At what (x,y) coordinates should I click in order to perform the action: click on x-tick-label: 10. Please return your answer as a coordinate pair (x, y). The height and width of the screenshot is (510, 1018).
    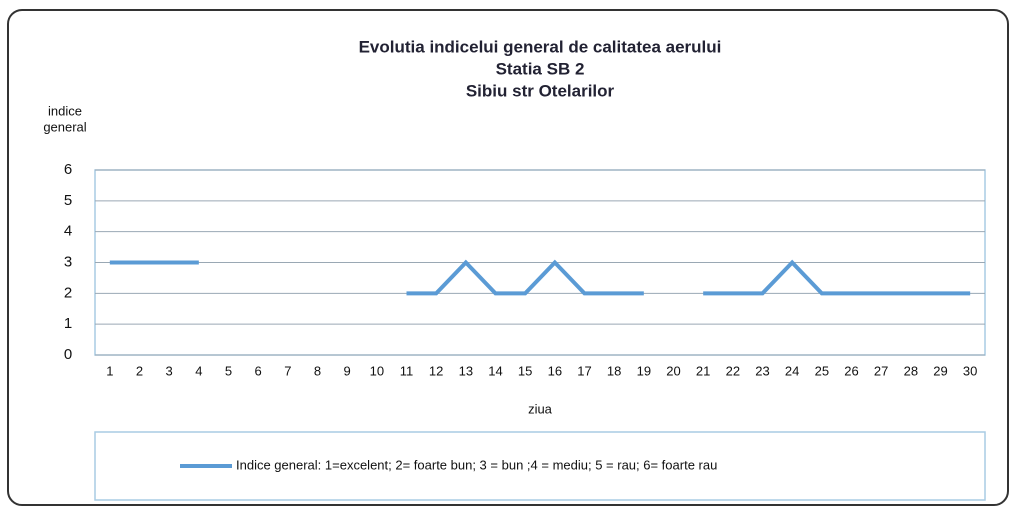
    Looking at the image, I should click on (377, 370).